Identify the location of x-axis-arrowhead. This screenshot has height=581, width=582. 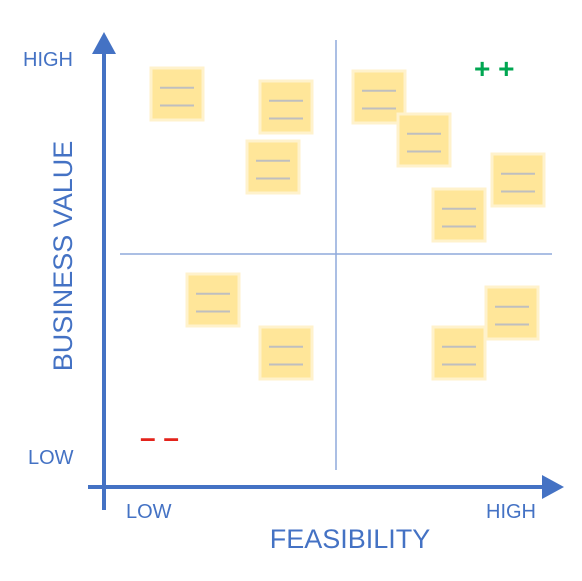
(553, 487).